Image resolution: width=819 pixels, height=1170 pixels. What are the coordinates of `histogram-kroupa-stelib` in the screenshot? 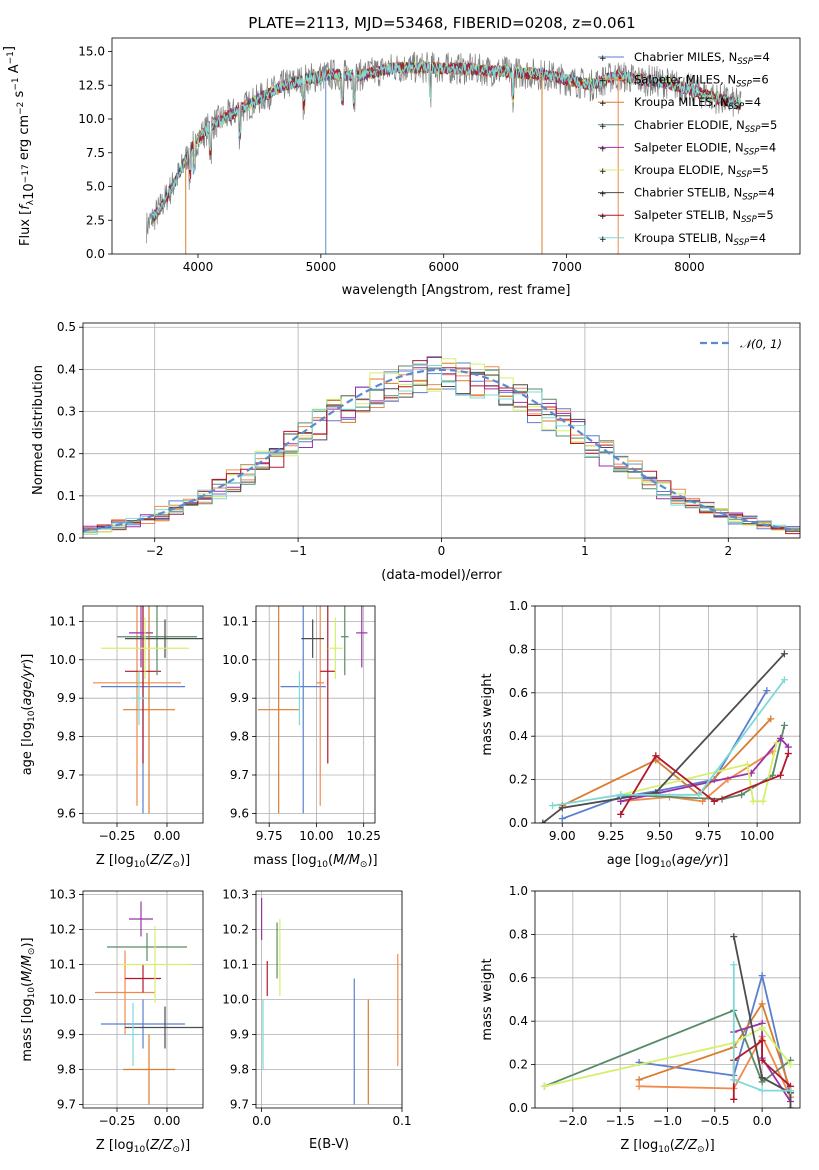 It's located at (441, 448).